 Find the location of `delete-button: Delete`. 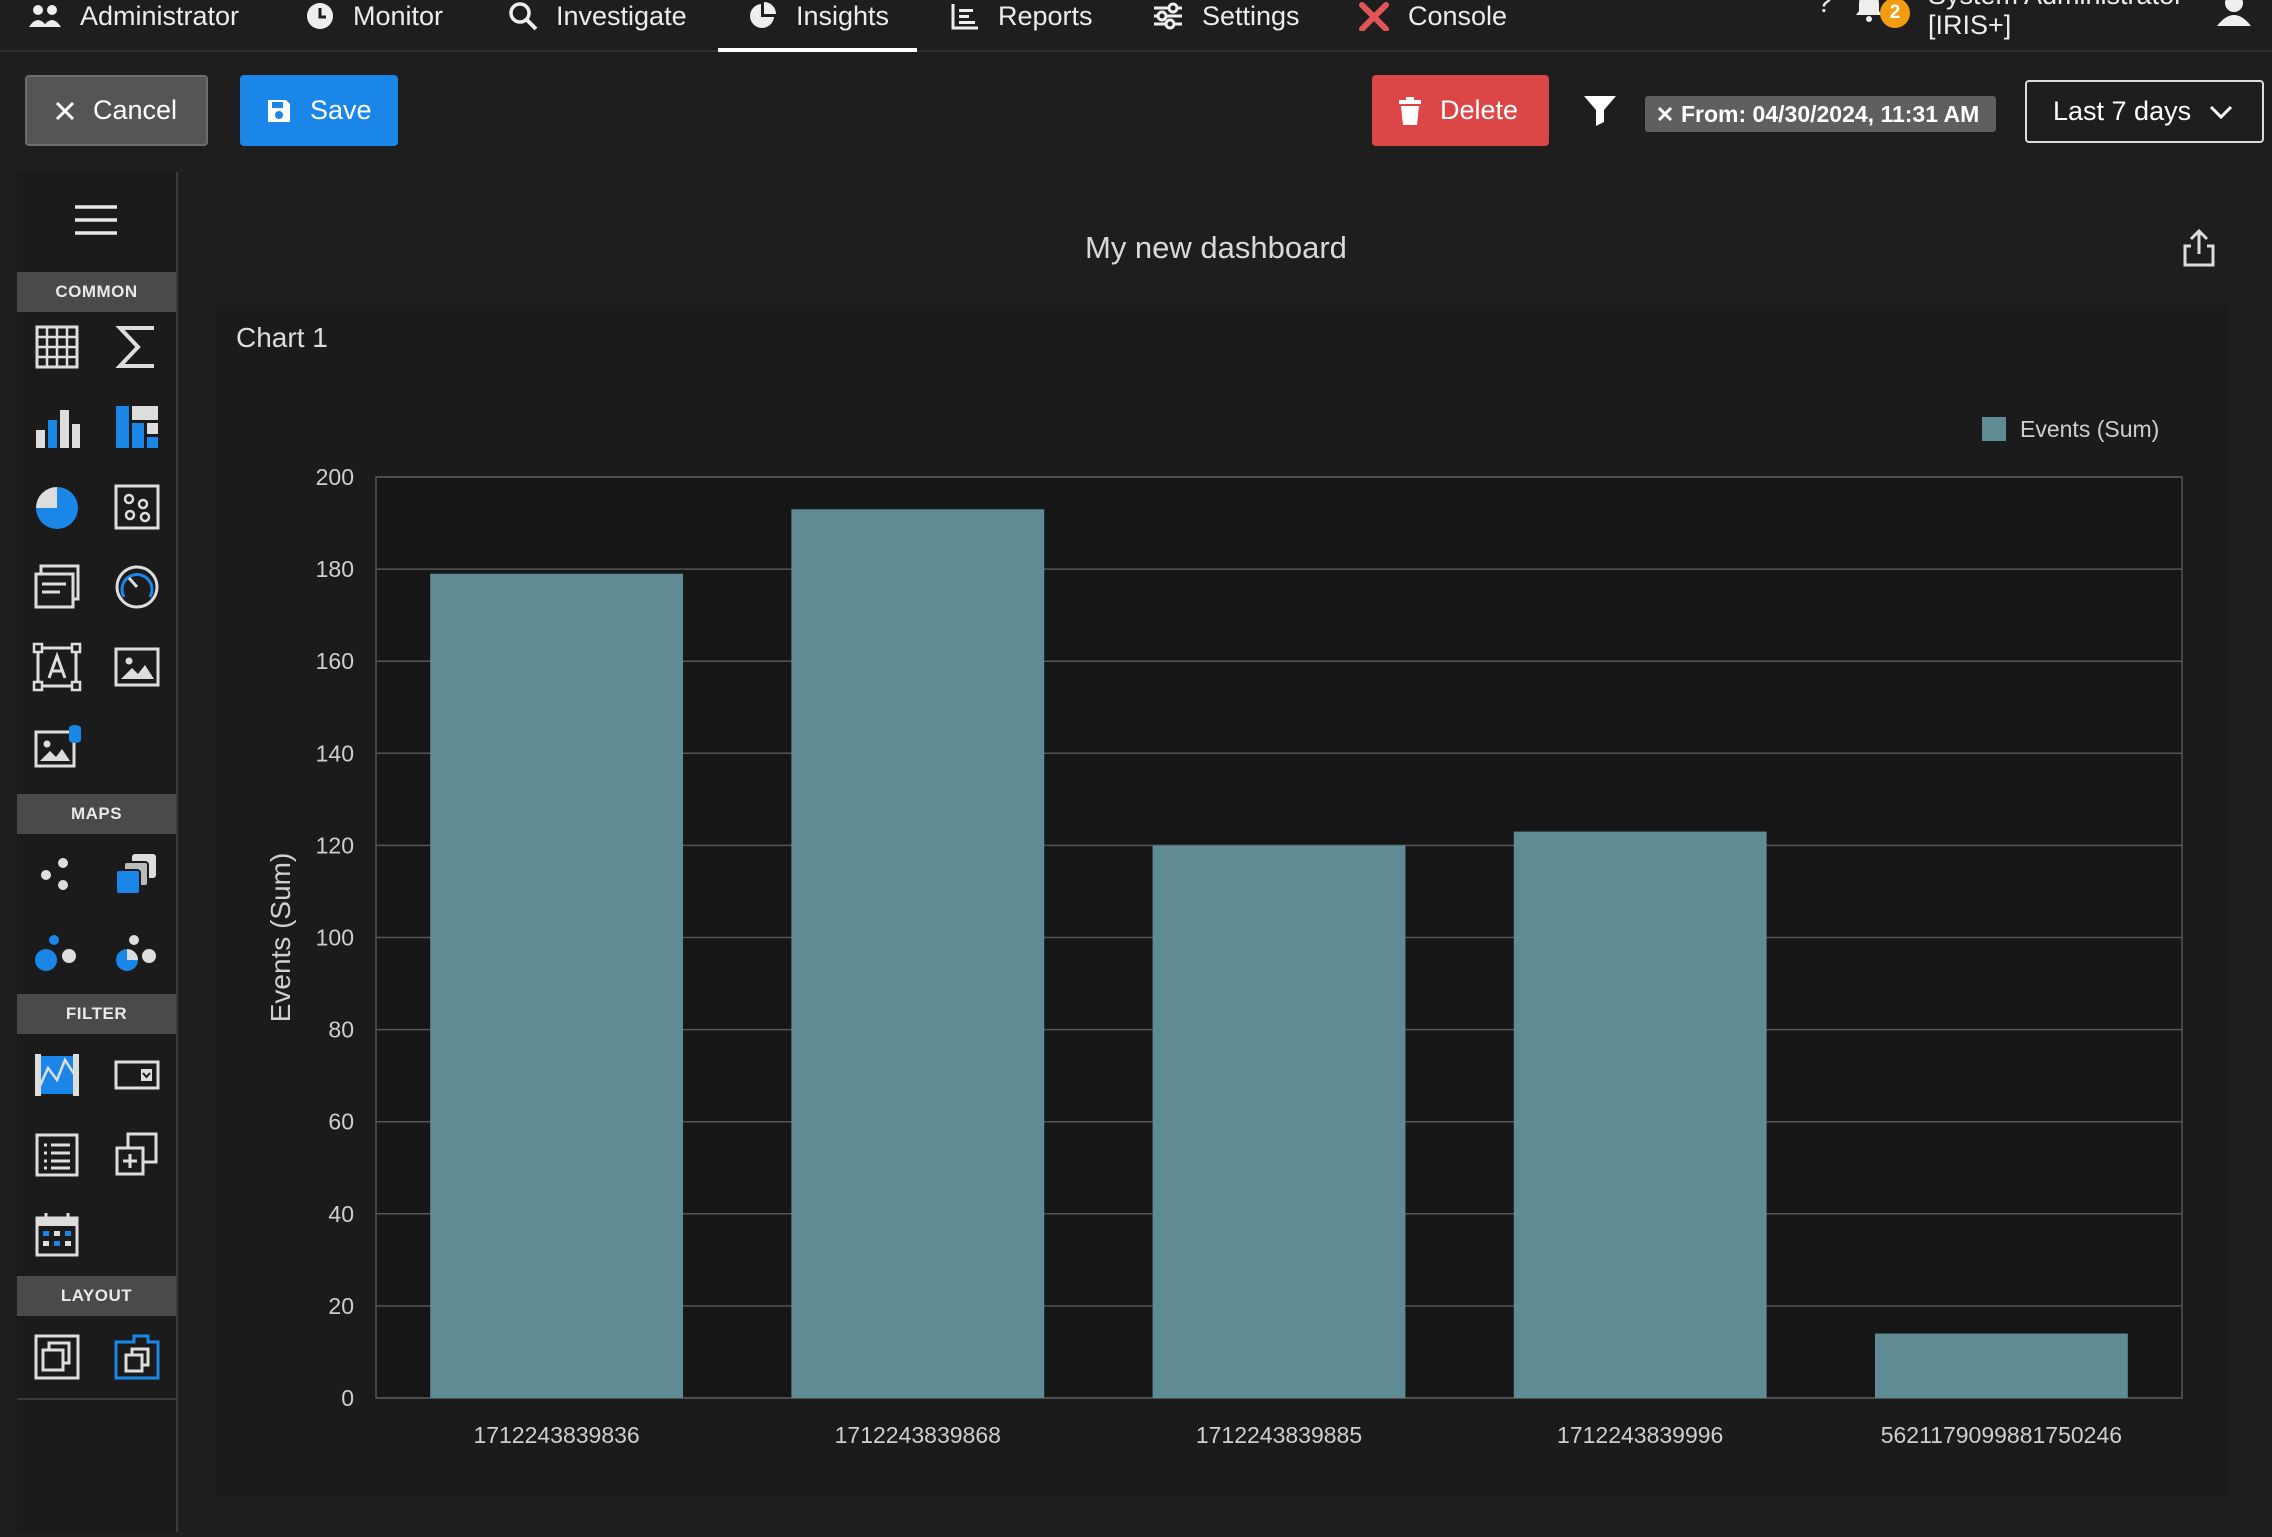

delete-button: Delete is located at coordinates (1460, 110).